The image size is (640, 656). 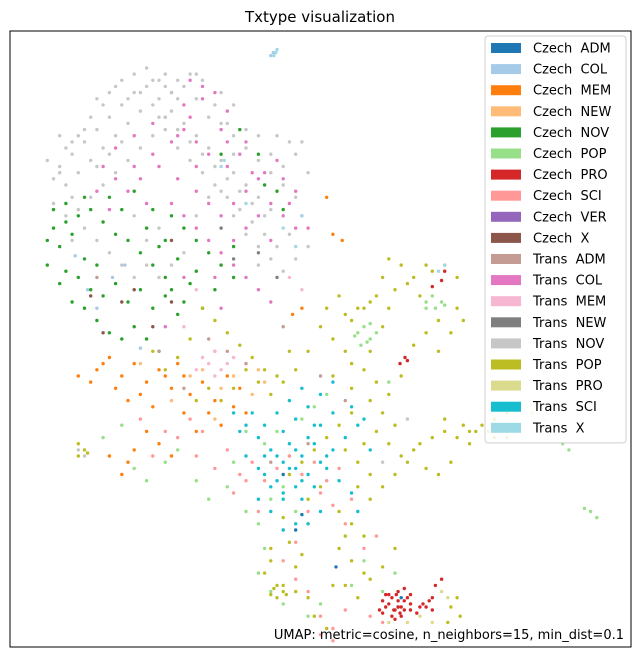 I want to click on series-trans-x, so click(x=333, y=160).